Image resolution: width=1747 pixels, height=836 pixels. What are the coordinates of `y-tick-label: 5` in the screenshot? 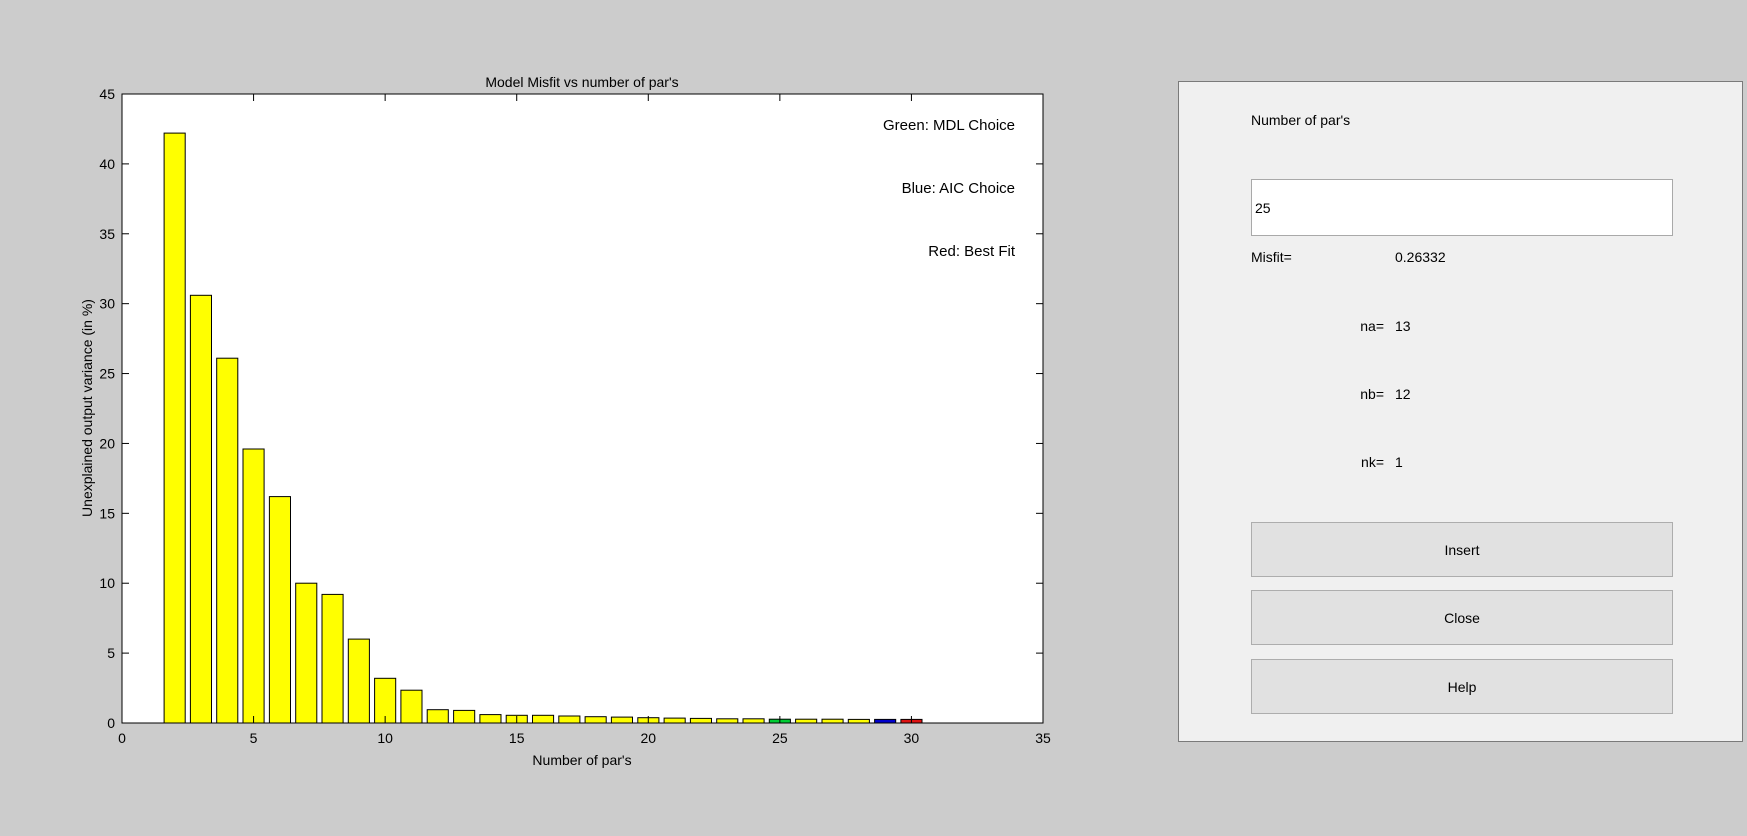 It's located at (111, 653).